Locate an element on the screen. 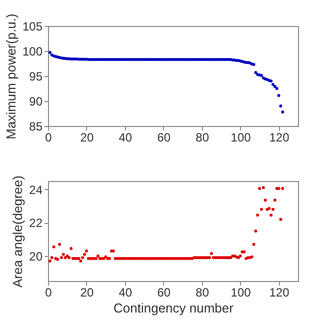  y-tick-label: 105 is located at coordinates (32, 27).